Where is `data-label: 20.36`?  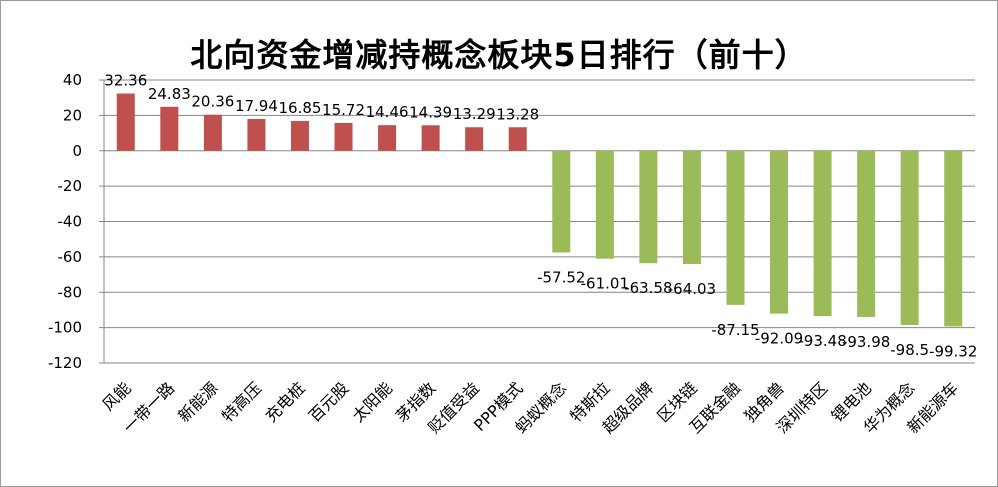 data-label: 20.36 is located at coordinates (212, 102).